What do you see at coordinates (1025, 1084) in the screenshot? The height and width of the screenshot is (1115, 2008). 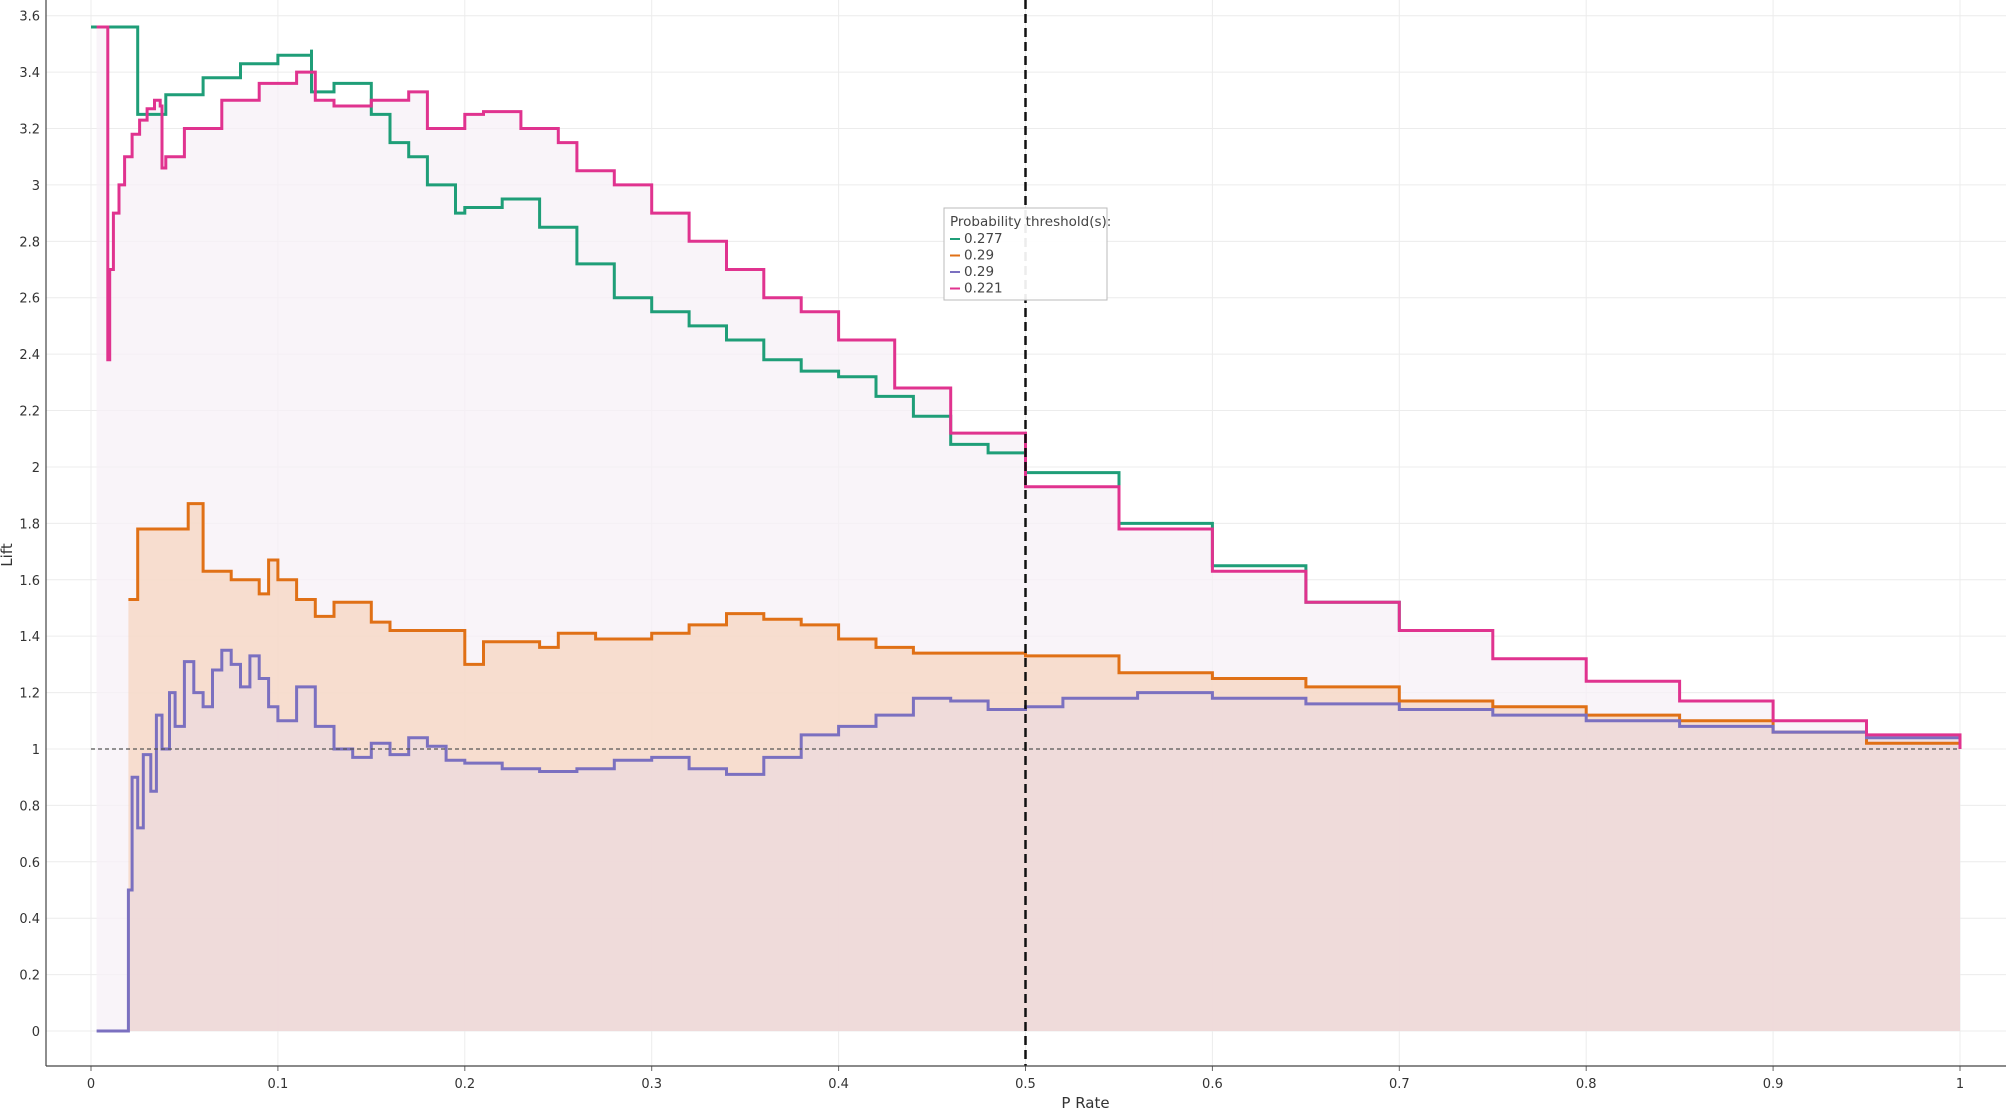 I see `x-tick-label: 0.5` at bounding box center [1025, 1084].